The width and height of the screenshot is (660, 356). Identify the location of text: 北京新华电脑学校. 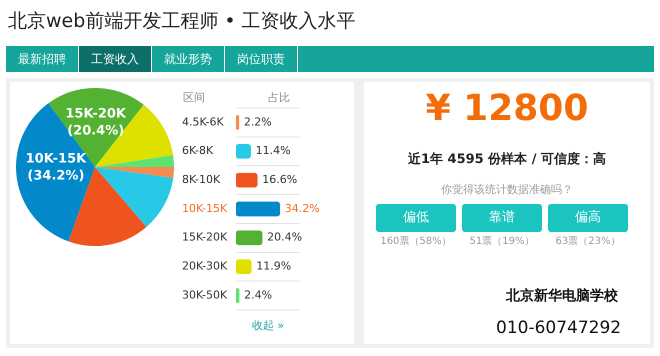
(562, 296).